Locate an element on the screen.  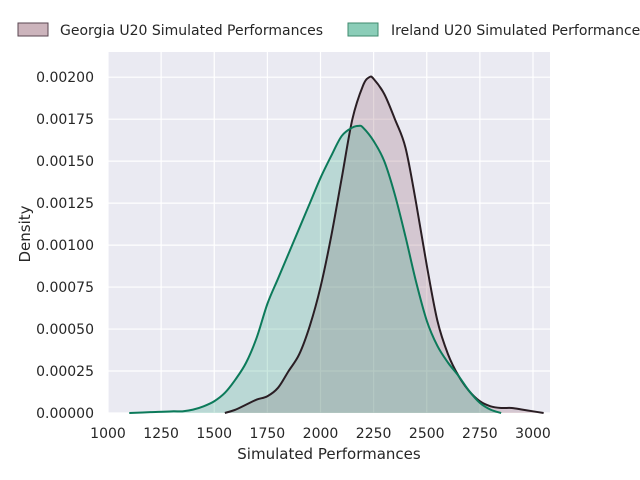
y-tick-label: 0.00025 is located at coordinates (65, 372).